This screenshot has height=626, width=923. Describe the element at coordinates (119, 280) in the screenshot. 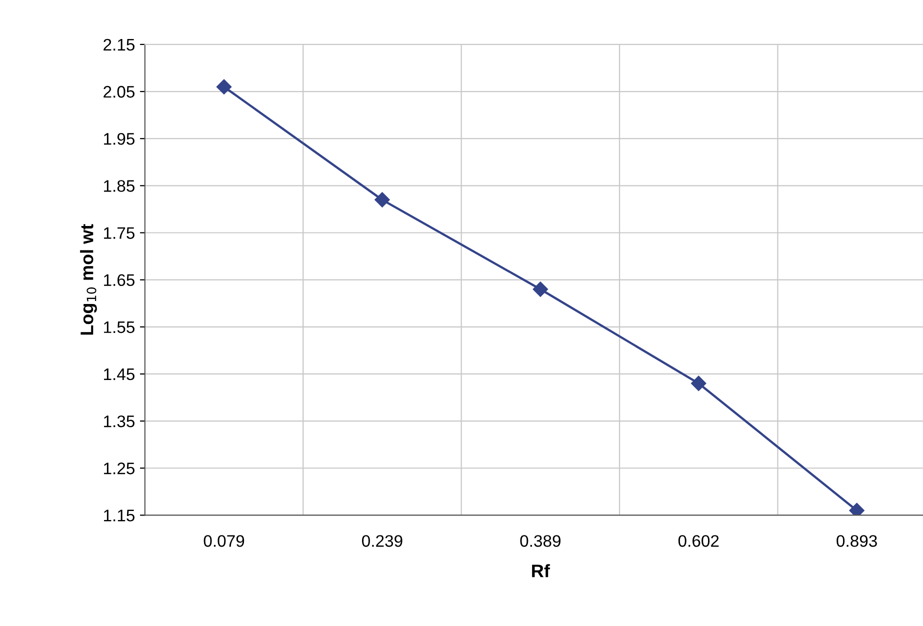

I see `y-tick-label: 1.65` at that location.